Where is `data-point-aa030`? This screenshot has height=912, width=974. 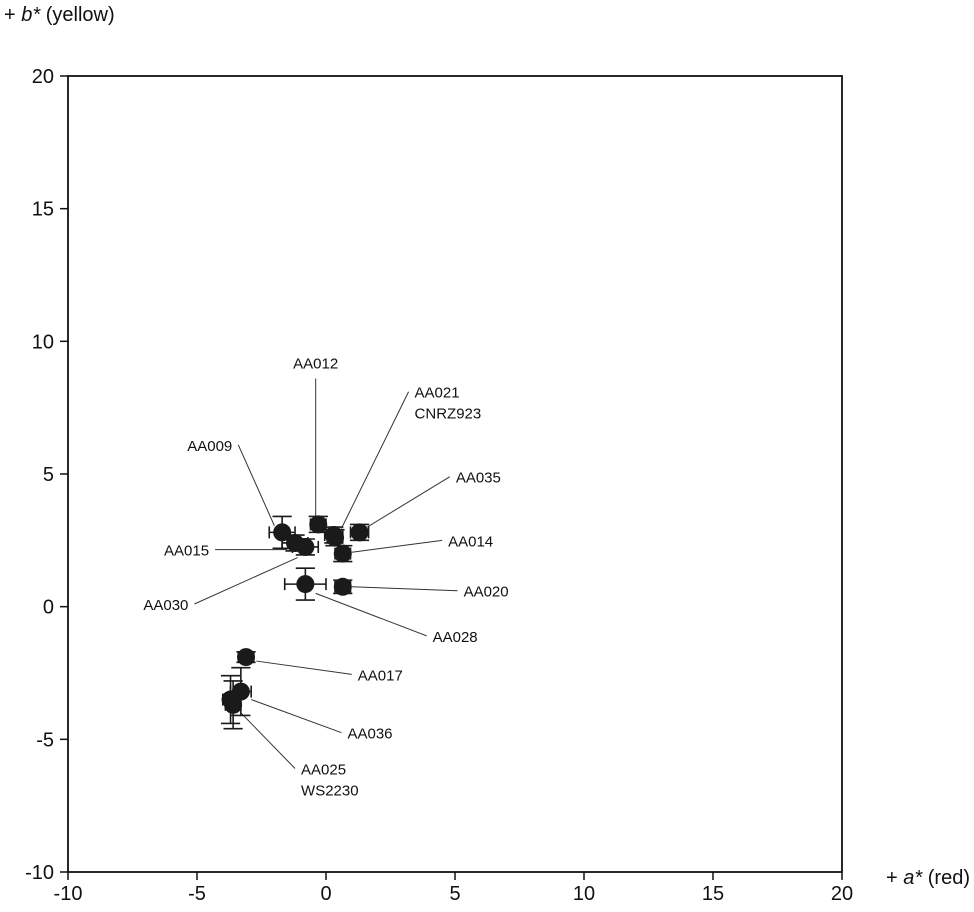 data-point-aa030 is located at coordinates (305, 547).